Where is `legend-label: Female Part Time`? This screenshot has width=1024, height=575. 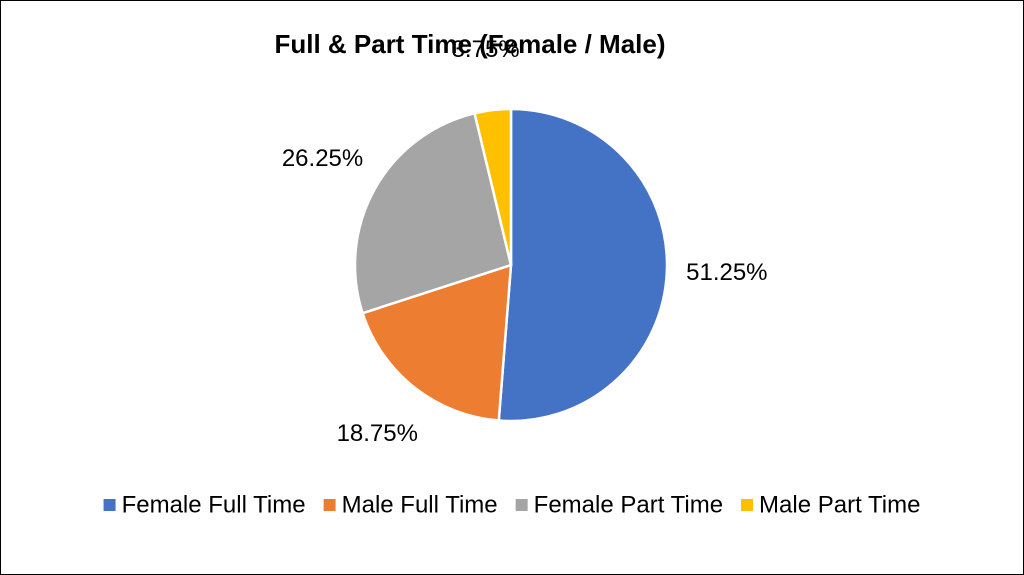
legend-label: Female Part Time is located at coordinates (628, 504).